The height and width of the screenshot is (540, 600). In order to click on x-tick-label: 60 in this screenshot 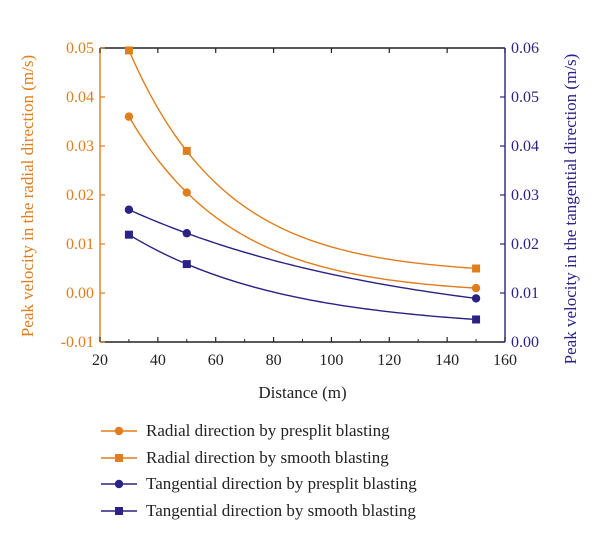, I will do `click(216, 360)`.